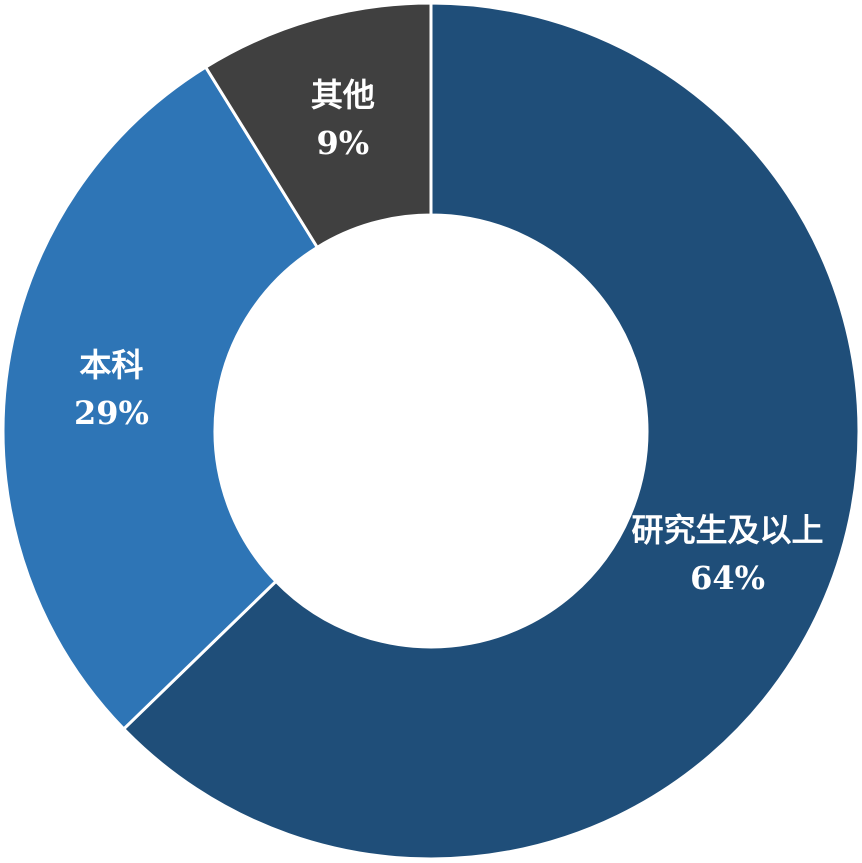 The height and width of the screenshot is (863, 862). I want to click on donut-slice, so click(318, 125).